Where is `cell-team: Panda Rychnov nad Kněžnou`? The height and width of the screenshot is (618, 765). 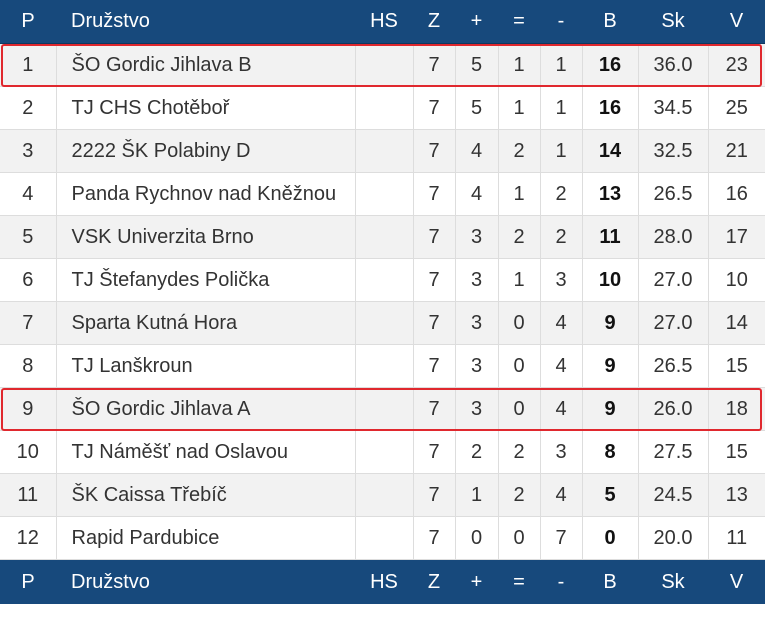 cell-team: Panda Rychnov nad Kněžnou is located at coordinates (206, 194).